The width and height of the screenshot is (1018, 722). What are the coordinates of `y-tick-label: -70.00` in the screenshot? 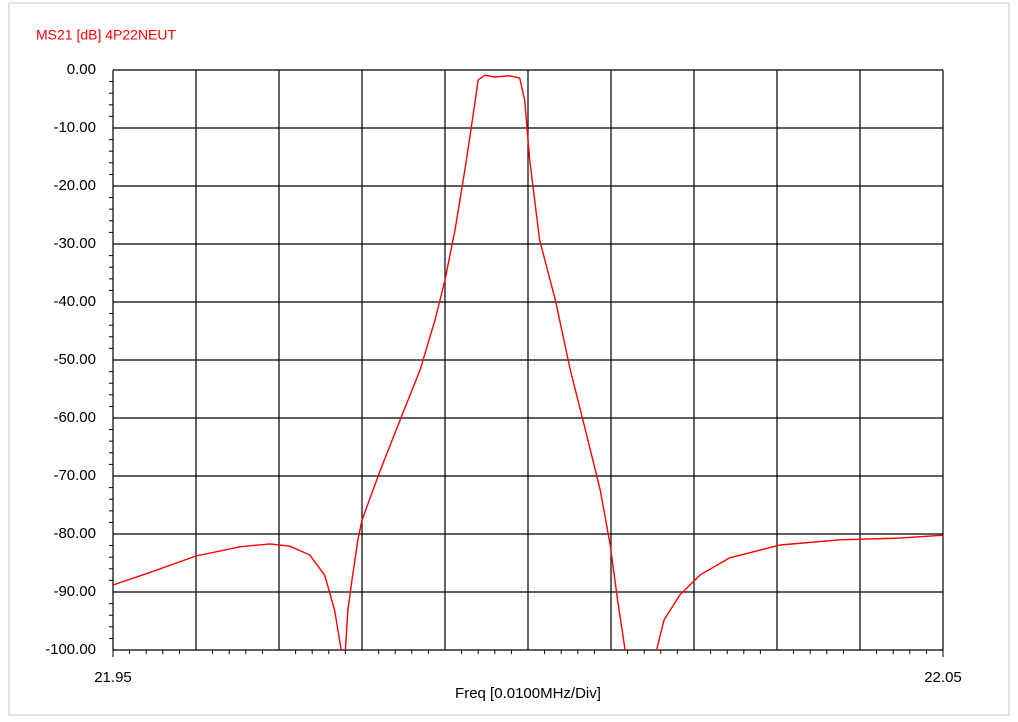 It's located at (74, 475).